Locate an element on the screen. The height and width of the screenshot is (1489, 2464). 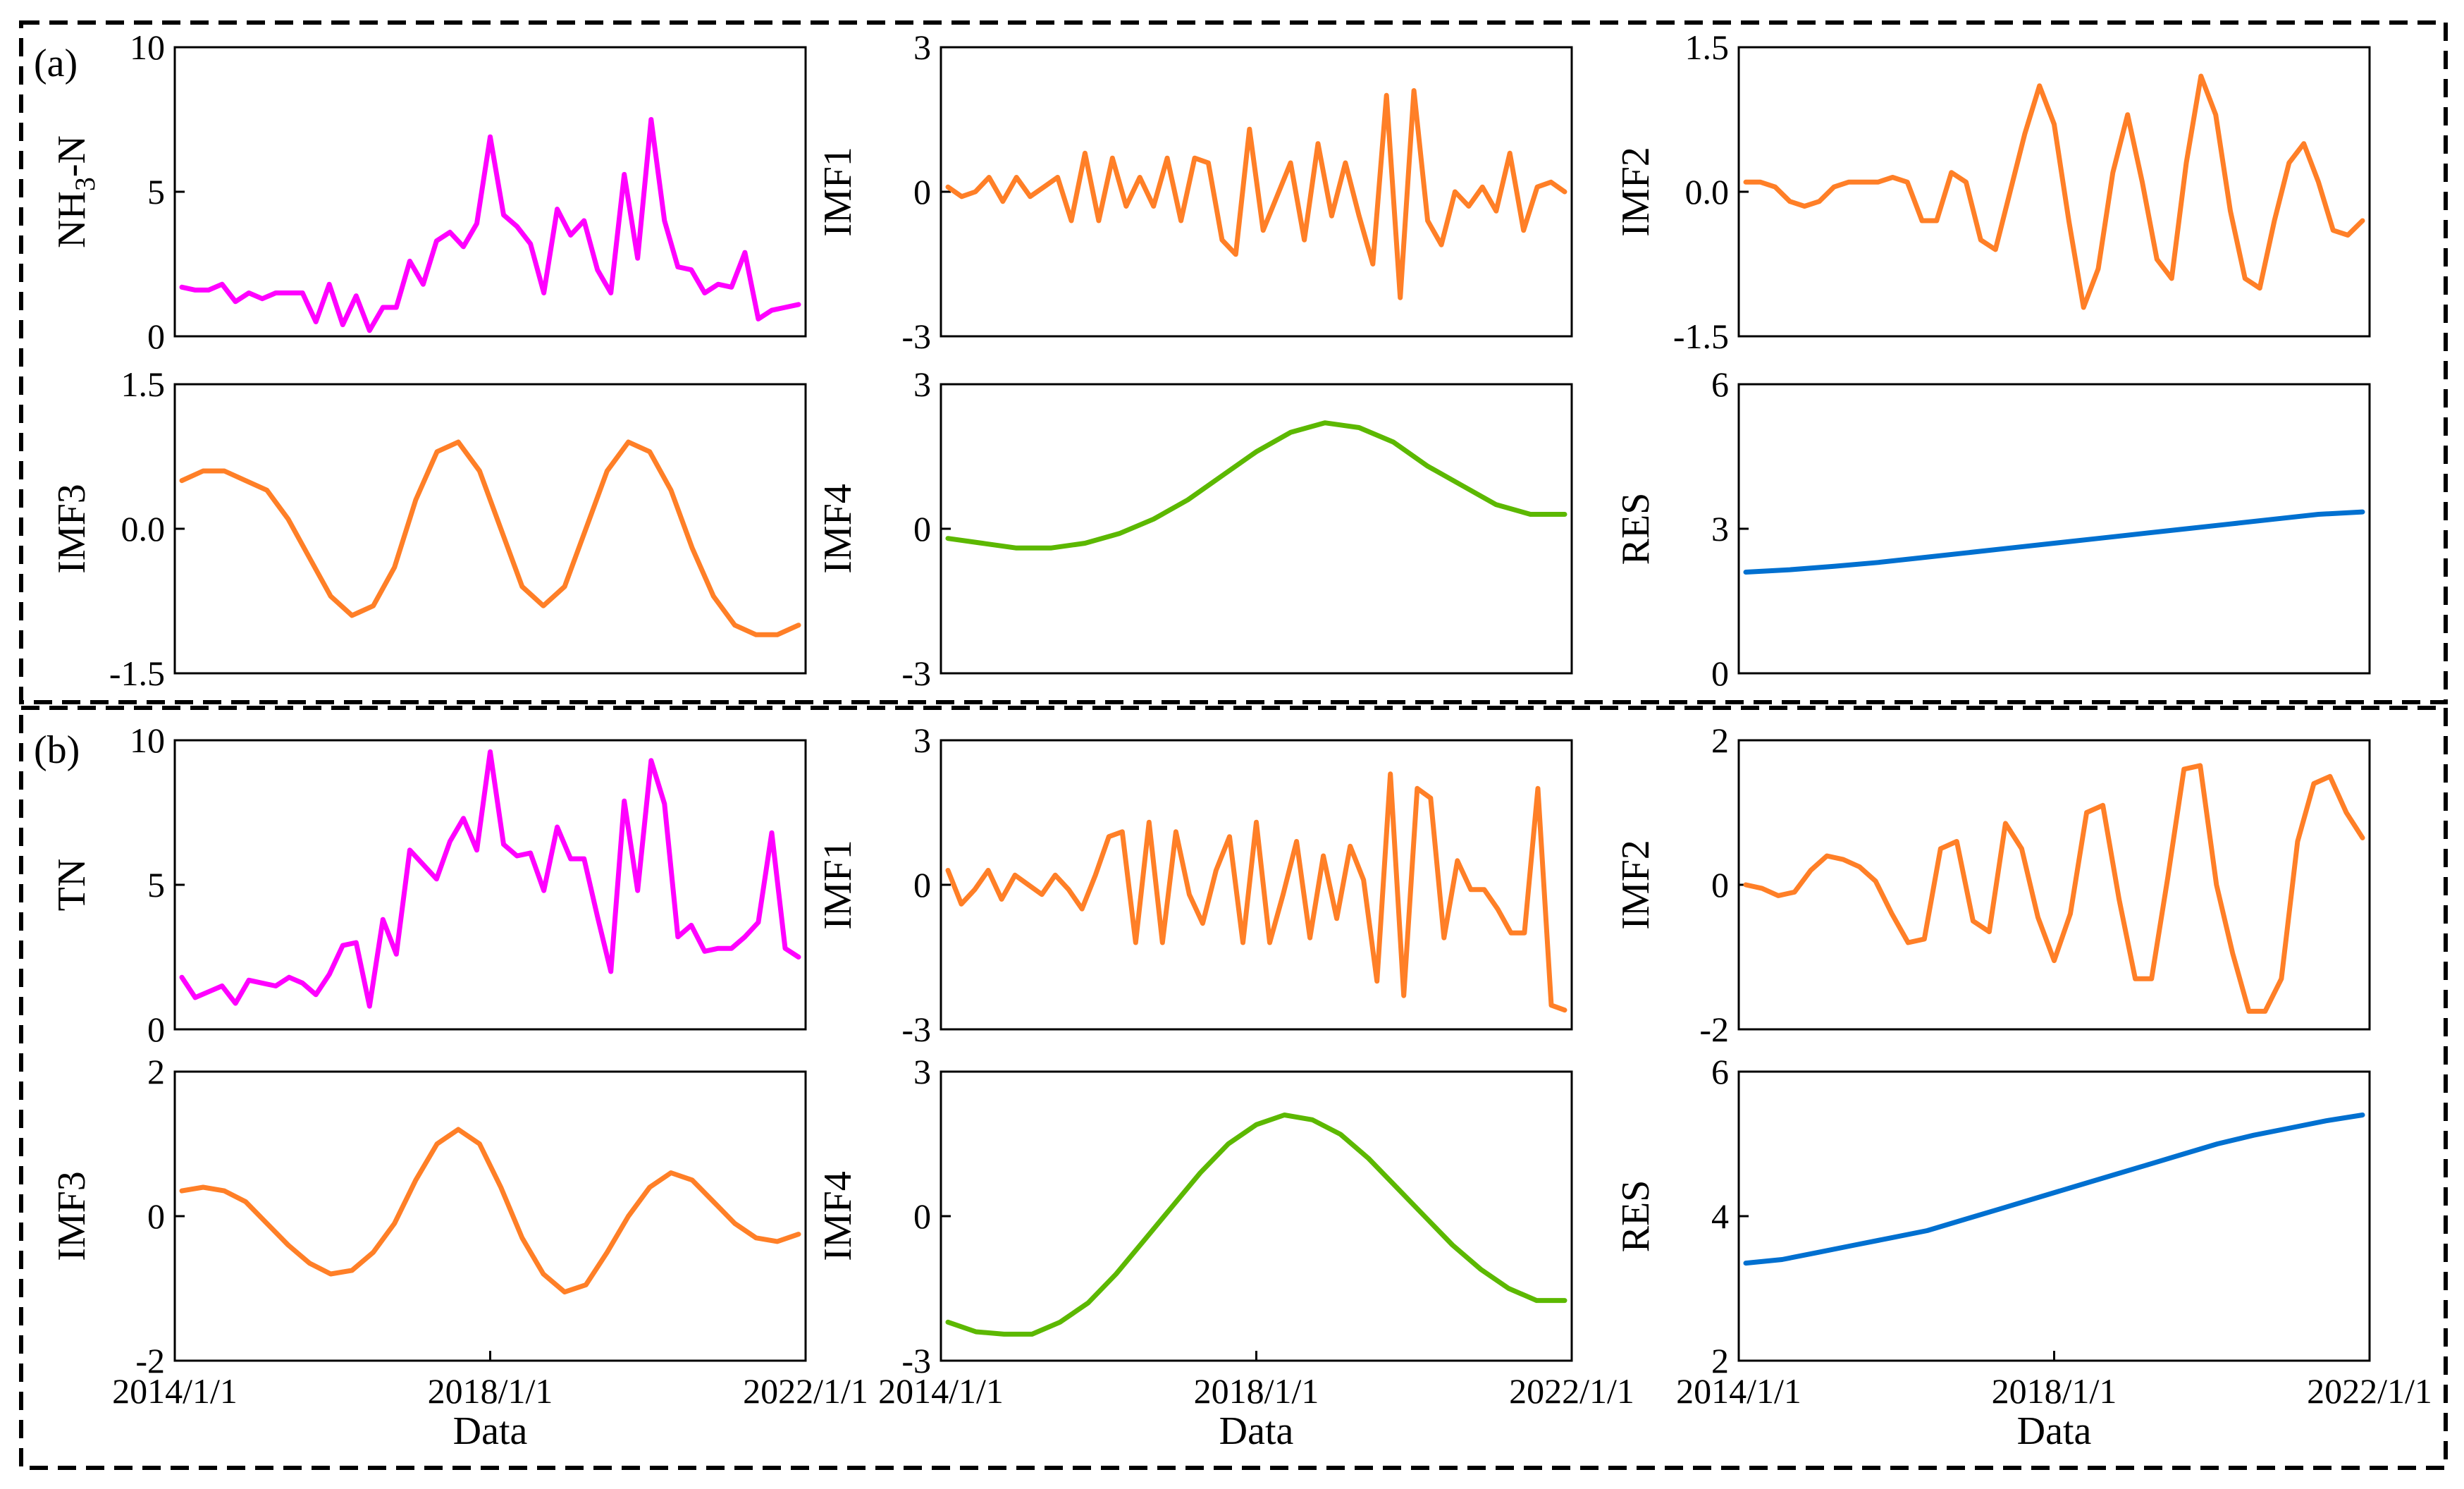
chart-b2: -3 0 3 IMF1 is located at coordinates (1194, 885).